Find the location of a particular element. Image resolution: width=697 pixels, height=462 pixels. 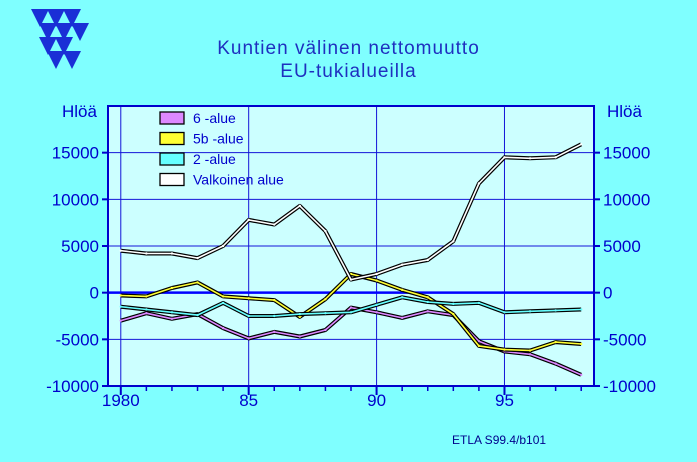

y-tick-label-left: 10000 is located at coordinates (75, 199).